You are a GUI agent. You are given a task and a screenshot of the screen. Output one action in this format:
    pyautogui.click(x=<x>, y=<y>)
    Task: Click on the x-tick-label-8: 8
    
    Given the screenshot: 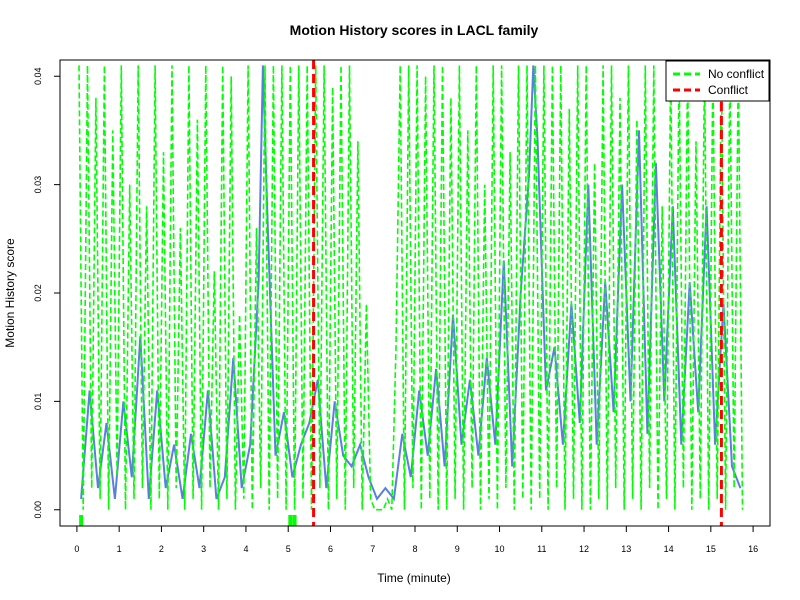 What is the action you would take?
    pyautogui.click(x=414, y=549)
    